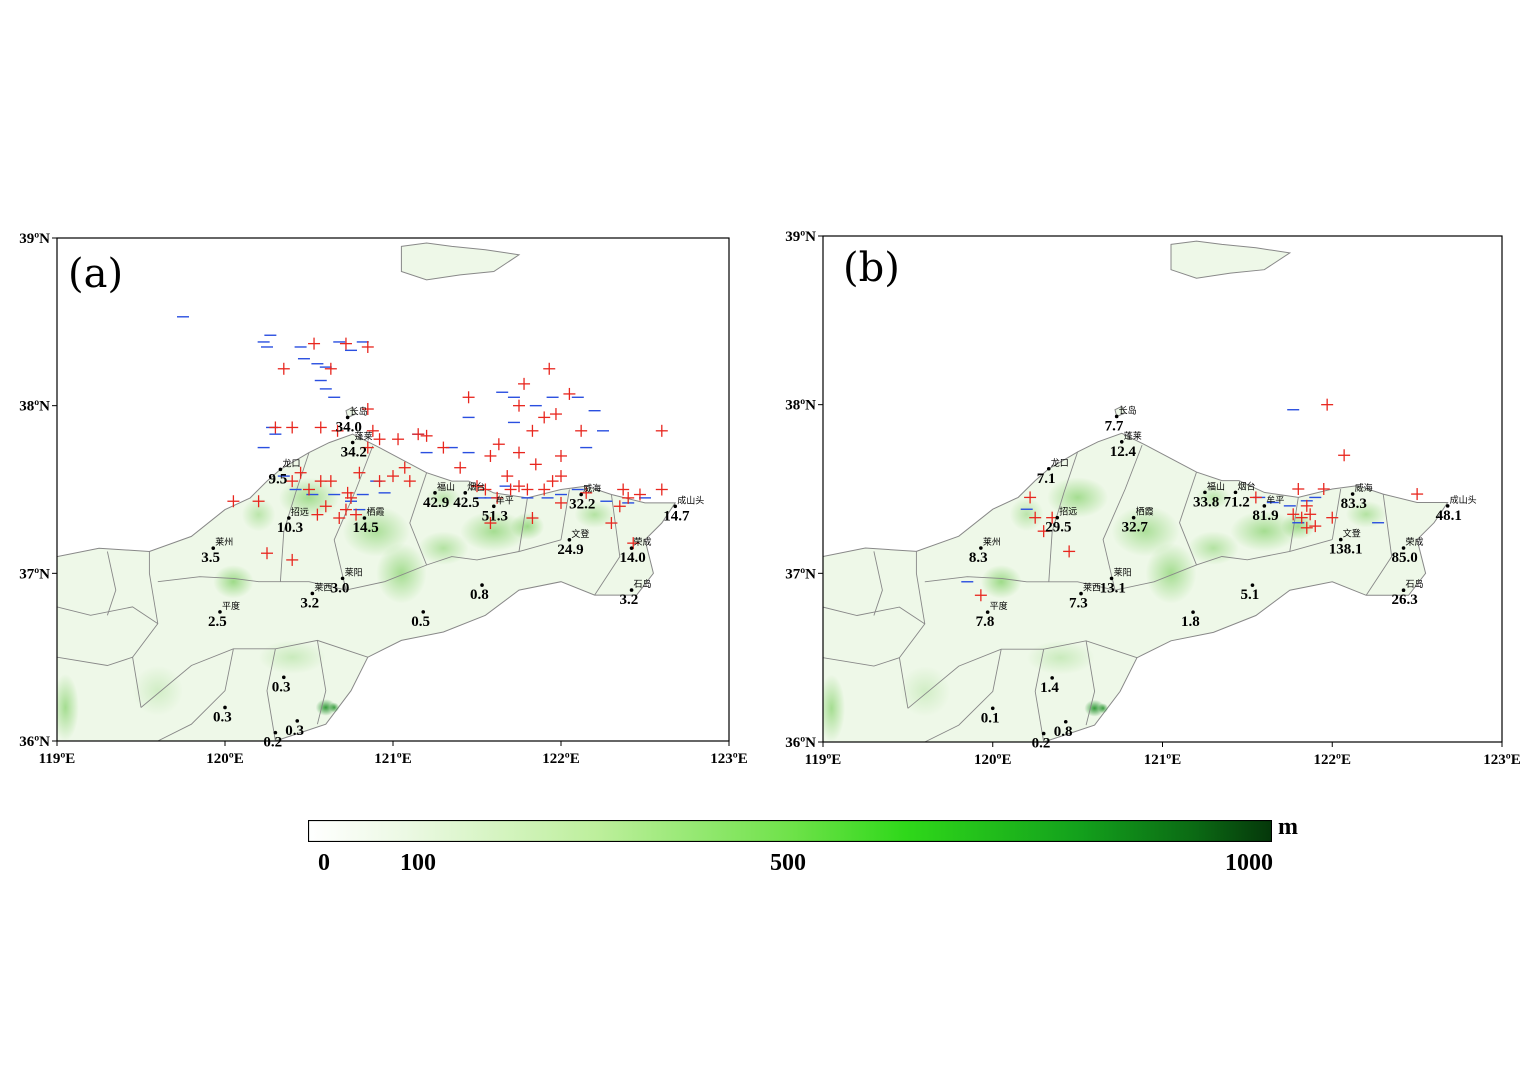 This screenshot has height=1087, width=1535. Describe the element at coordinates (222, 717) in the screenshot. I see `station-value: 0.3` at that location.